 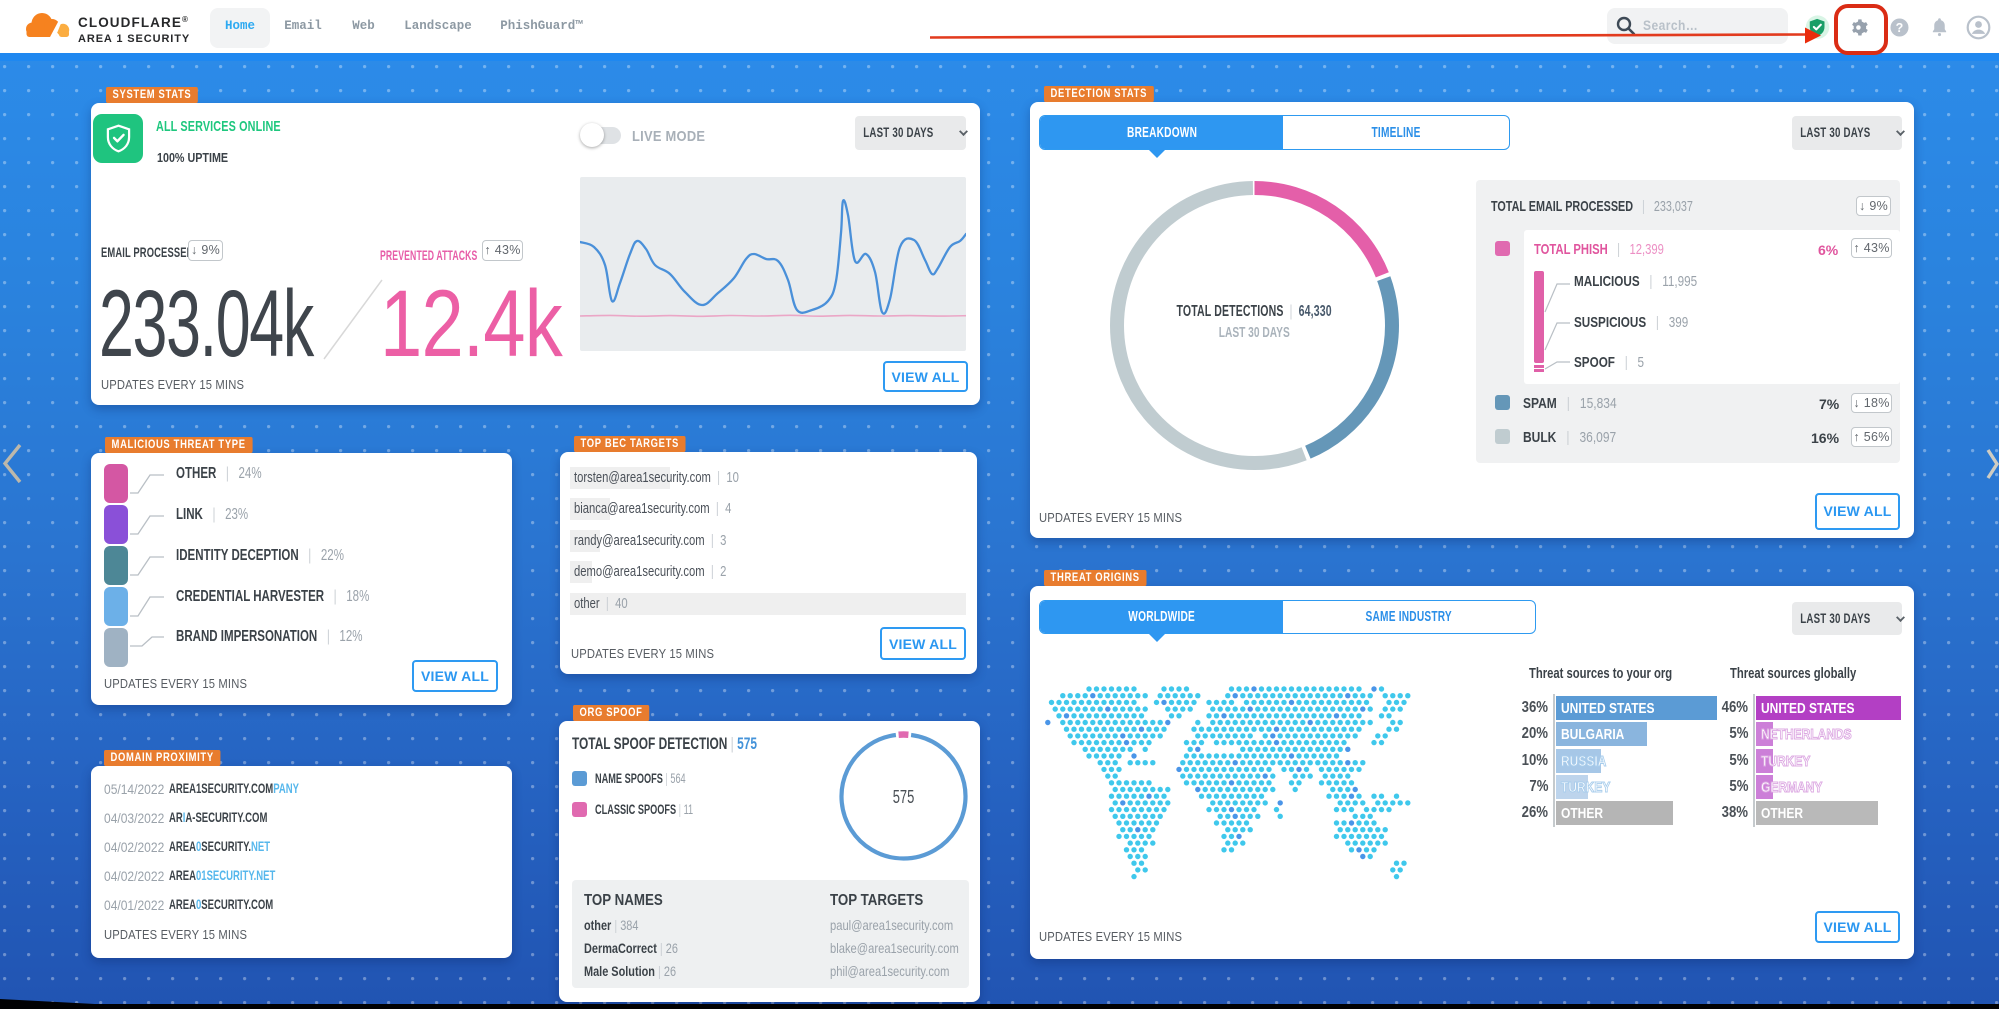 I want to click on svg-text: 575, so click(x=904, y=798).